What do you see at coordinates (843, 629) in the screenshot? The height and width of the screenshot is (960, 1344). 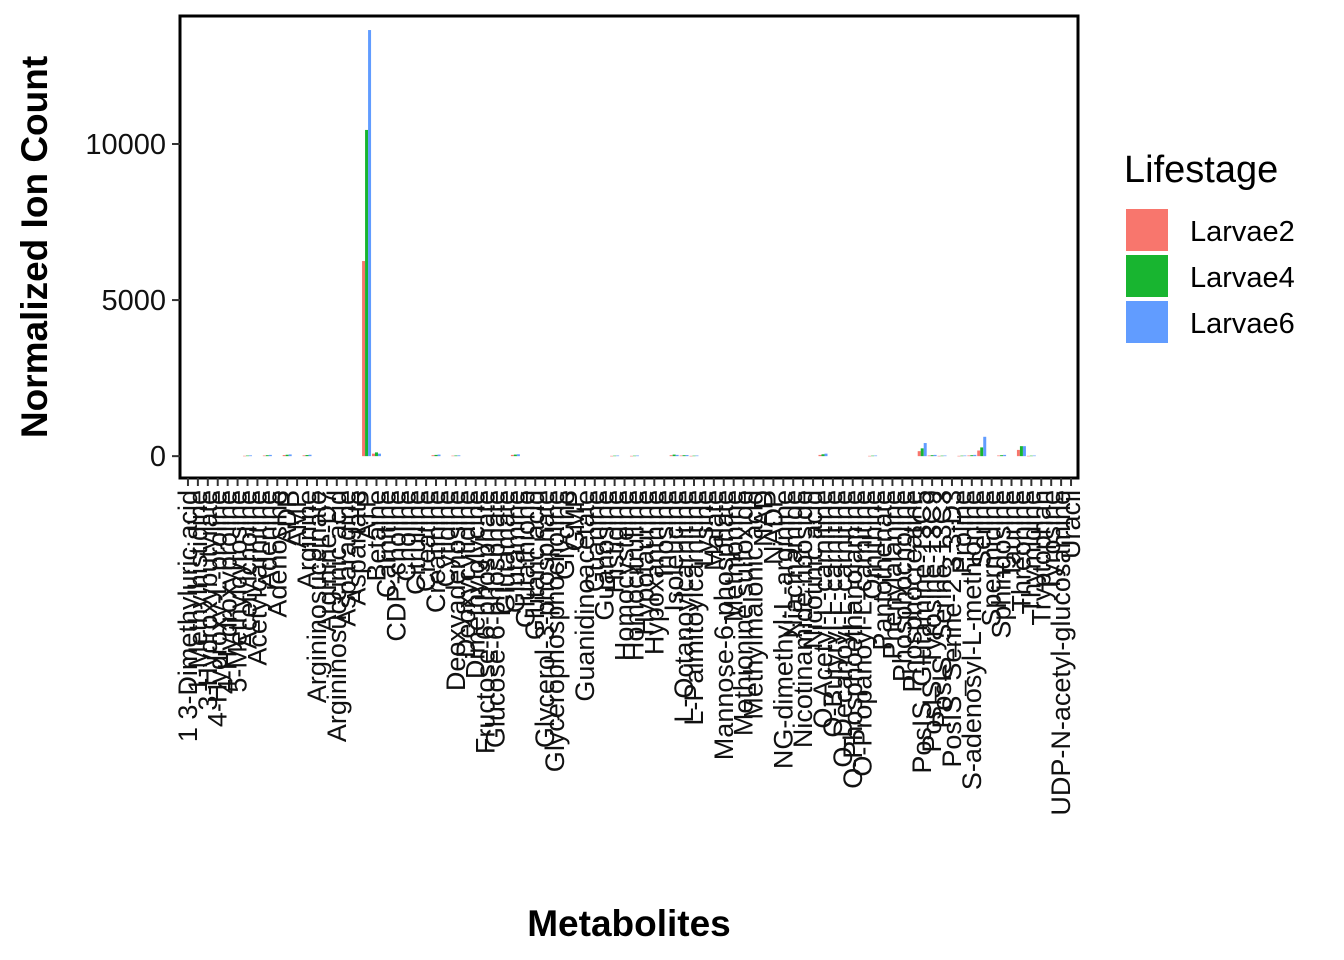 I see `x-tick-label-66: O-Decanoyl-L-carnitine` at bounding box center [843, 629].